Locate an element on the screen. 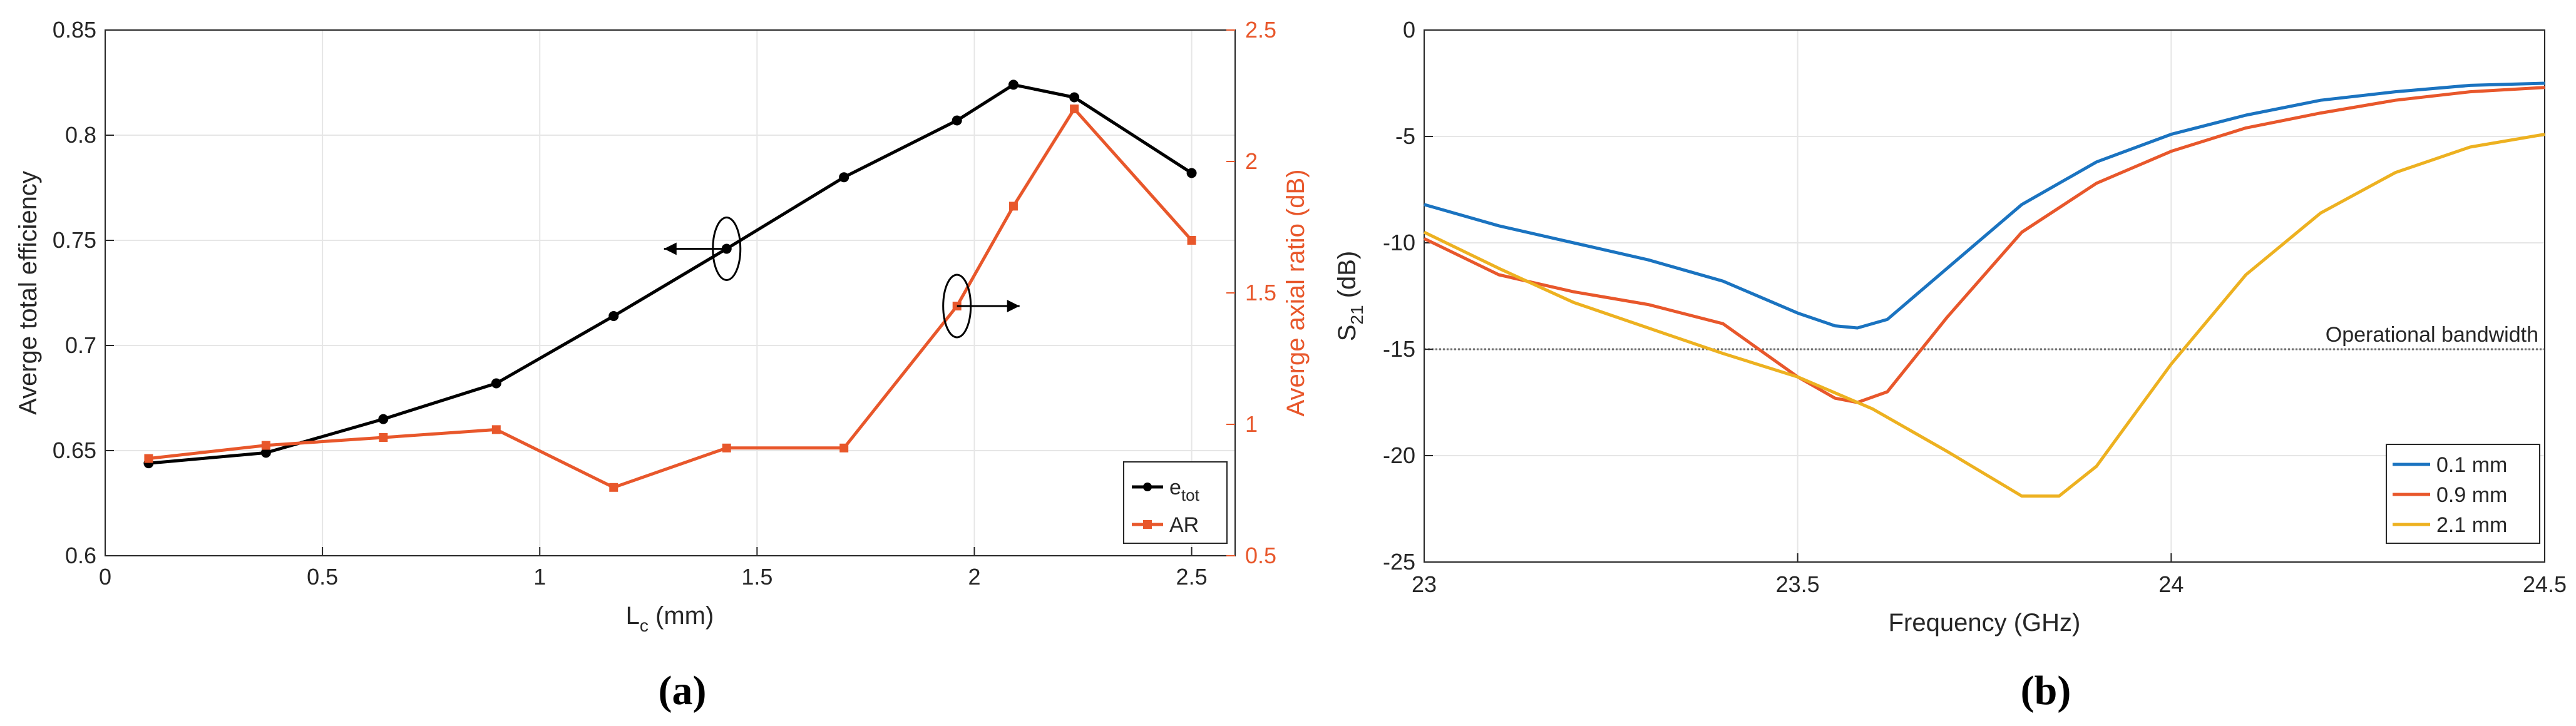  y-tick-label: -10 is located at coordinates (1399, 242).